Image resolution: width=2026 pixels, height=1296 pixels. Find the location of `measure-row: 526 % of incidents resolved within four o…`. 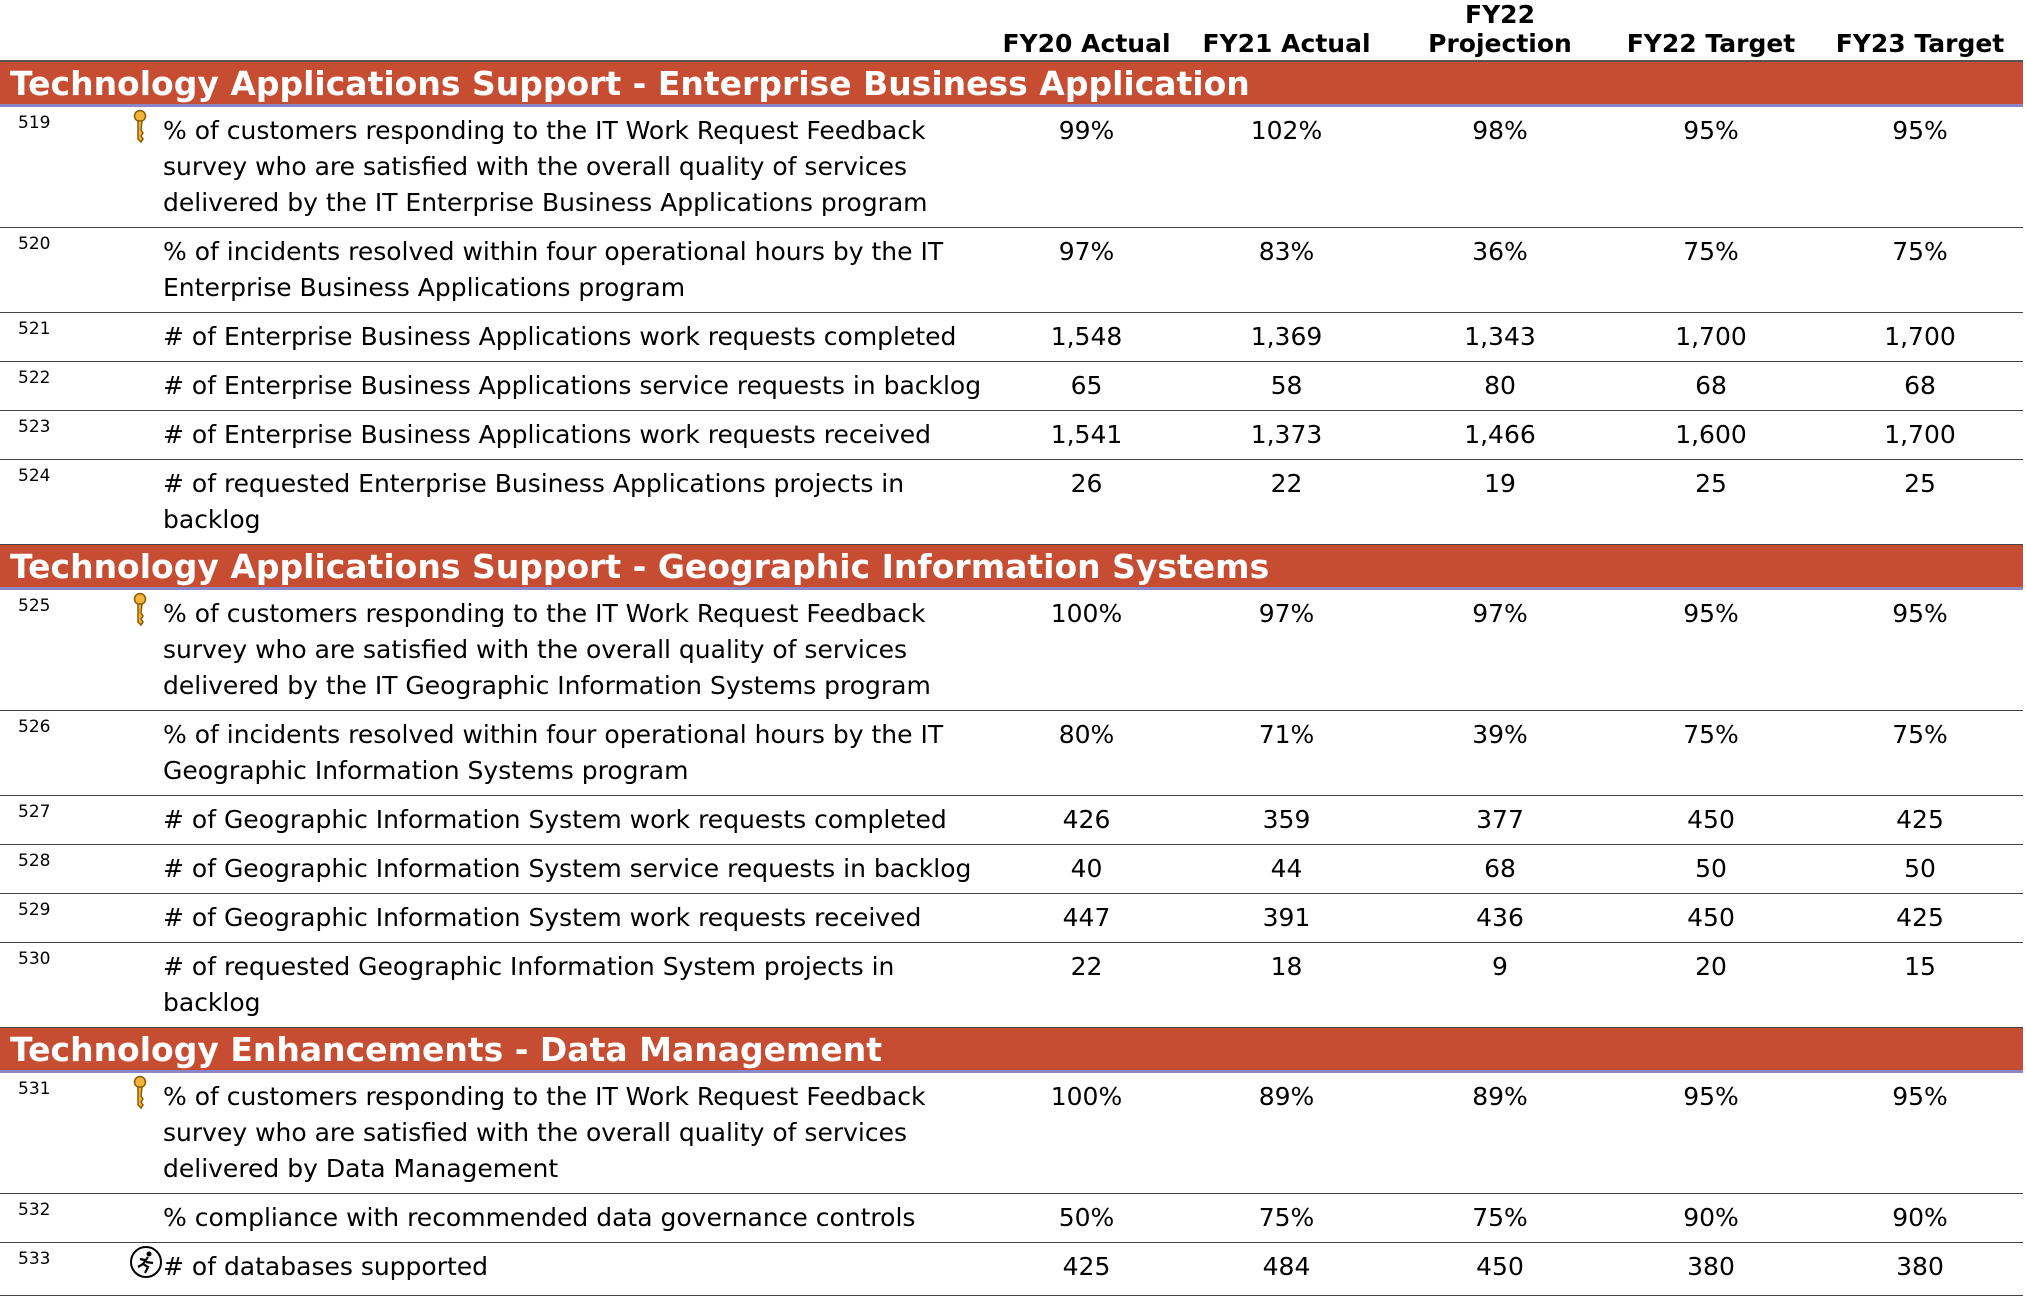

measure-row: 526 % of incidents resolved within four o… is located at coordinates (1011, 753).